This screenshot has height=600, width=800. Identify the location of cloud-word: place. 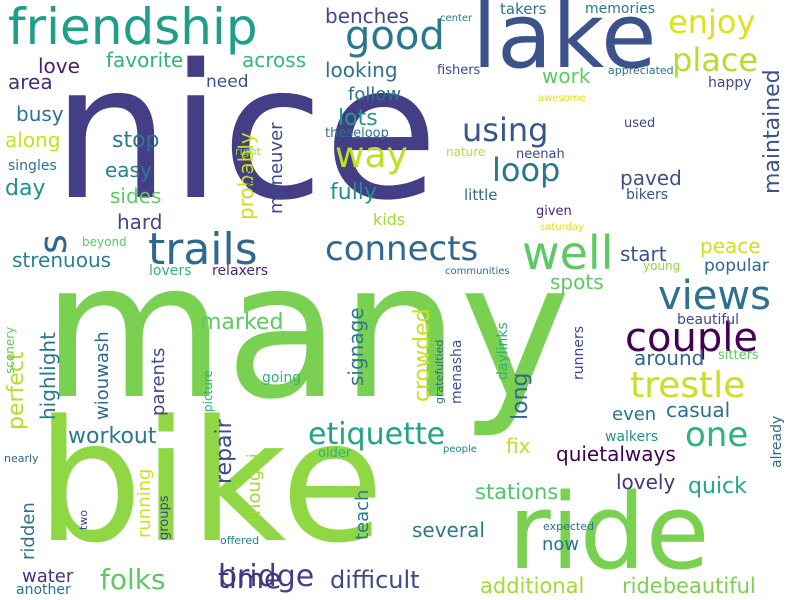
(715, 60).